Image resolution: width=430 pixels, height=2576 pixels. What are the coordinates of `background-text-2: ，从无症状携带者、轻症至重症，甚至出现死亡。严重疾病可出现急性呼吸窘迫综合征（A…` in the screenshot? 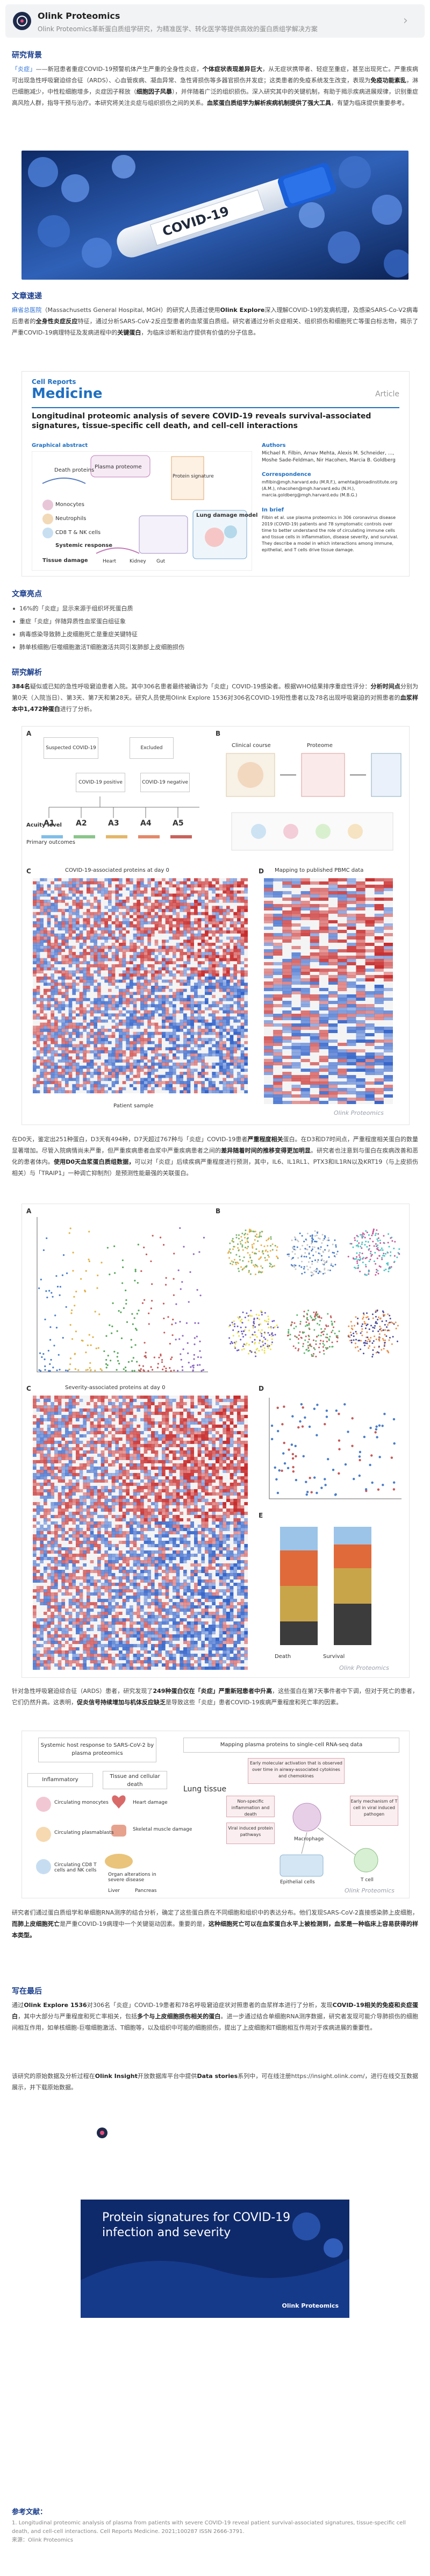 It's located at (215, 75).